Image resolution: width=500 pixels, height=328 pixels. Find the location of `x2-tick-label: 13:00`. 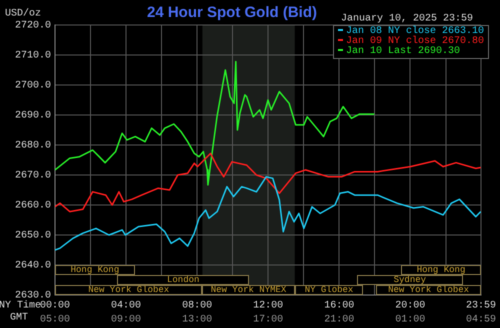

x2-tick-label: 13:00 is located at coordinates (197, 320).